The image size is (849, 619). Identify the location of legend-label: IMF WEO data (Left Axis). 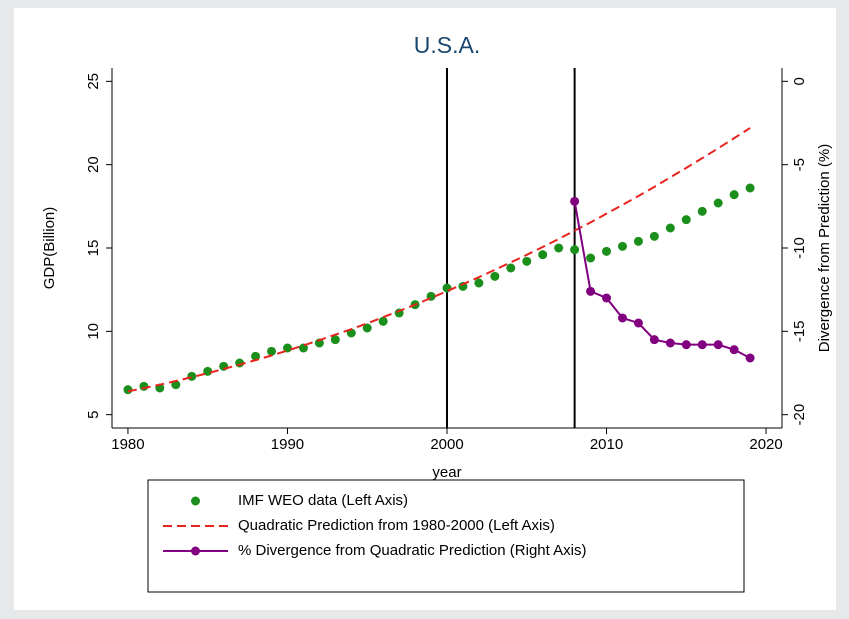
(323, 500).